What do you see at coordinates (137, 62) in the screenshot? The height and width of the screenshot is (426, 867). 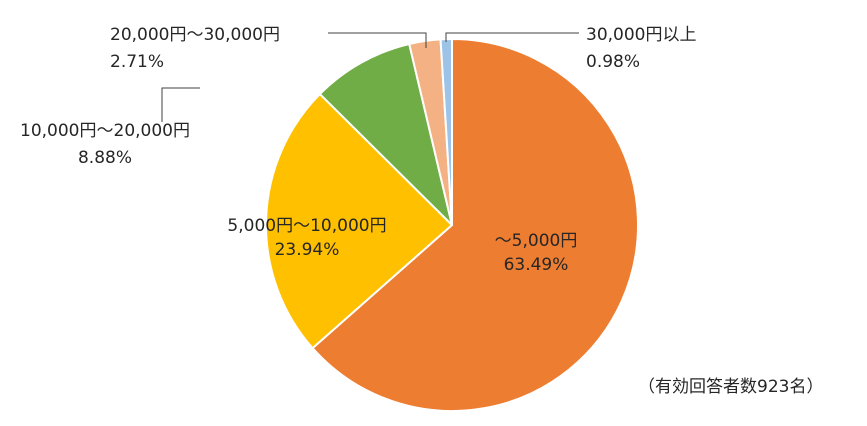 I see `slice-value-label-4: 2.71%` at bounding box center [137, 62].